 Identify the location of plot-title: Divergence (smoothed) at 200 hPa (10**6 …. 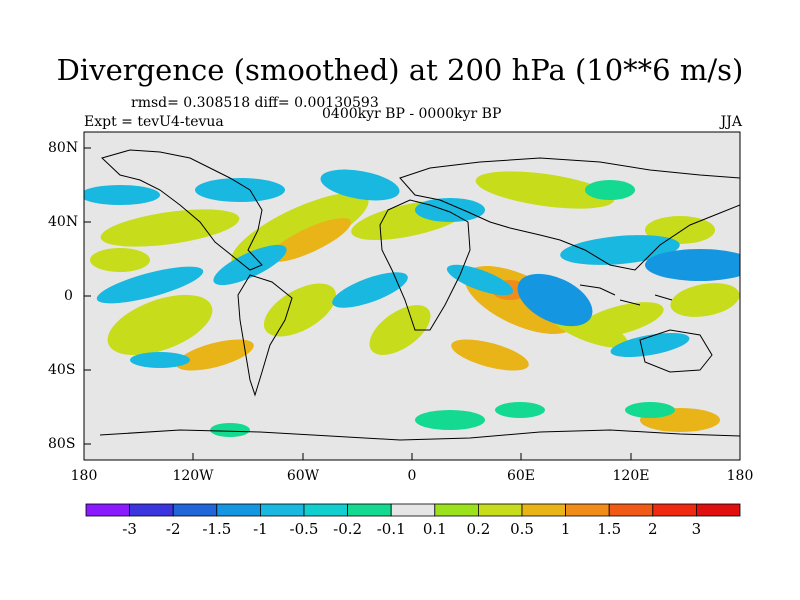
(400, 70).